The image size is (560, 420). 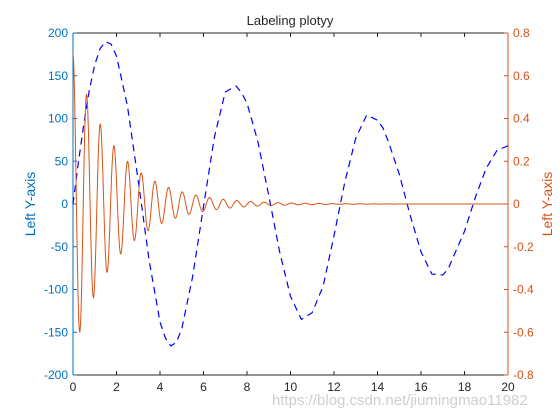 I want to click on x-tick-label: 6, so click(x=203, y=387).